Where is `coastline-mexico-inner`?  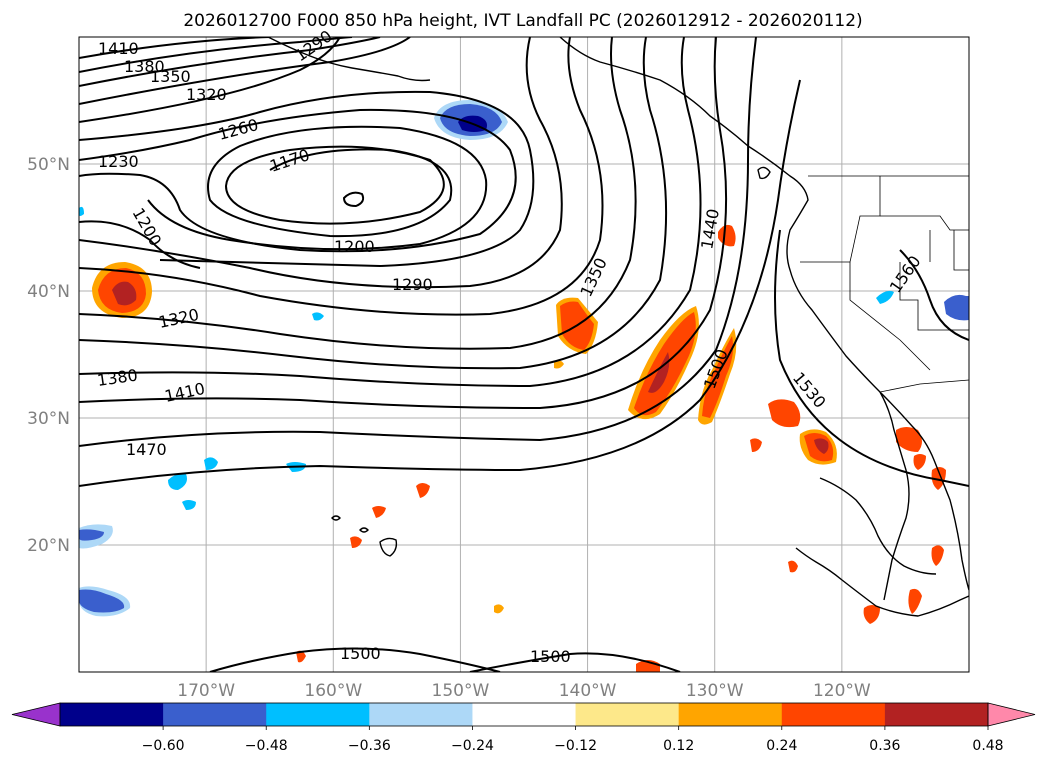 coastline-mexico-inner is located at coordinates (878, 526).